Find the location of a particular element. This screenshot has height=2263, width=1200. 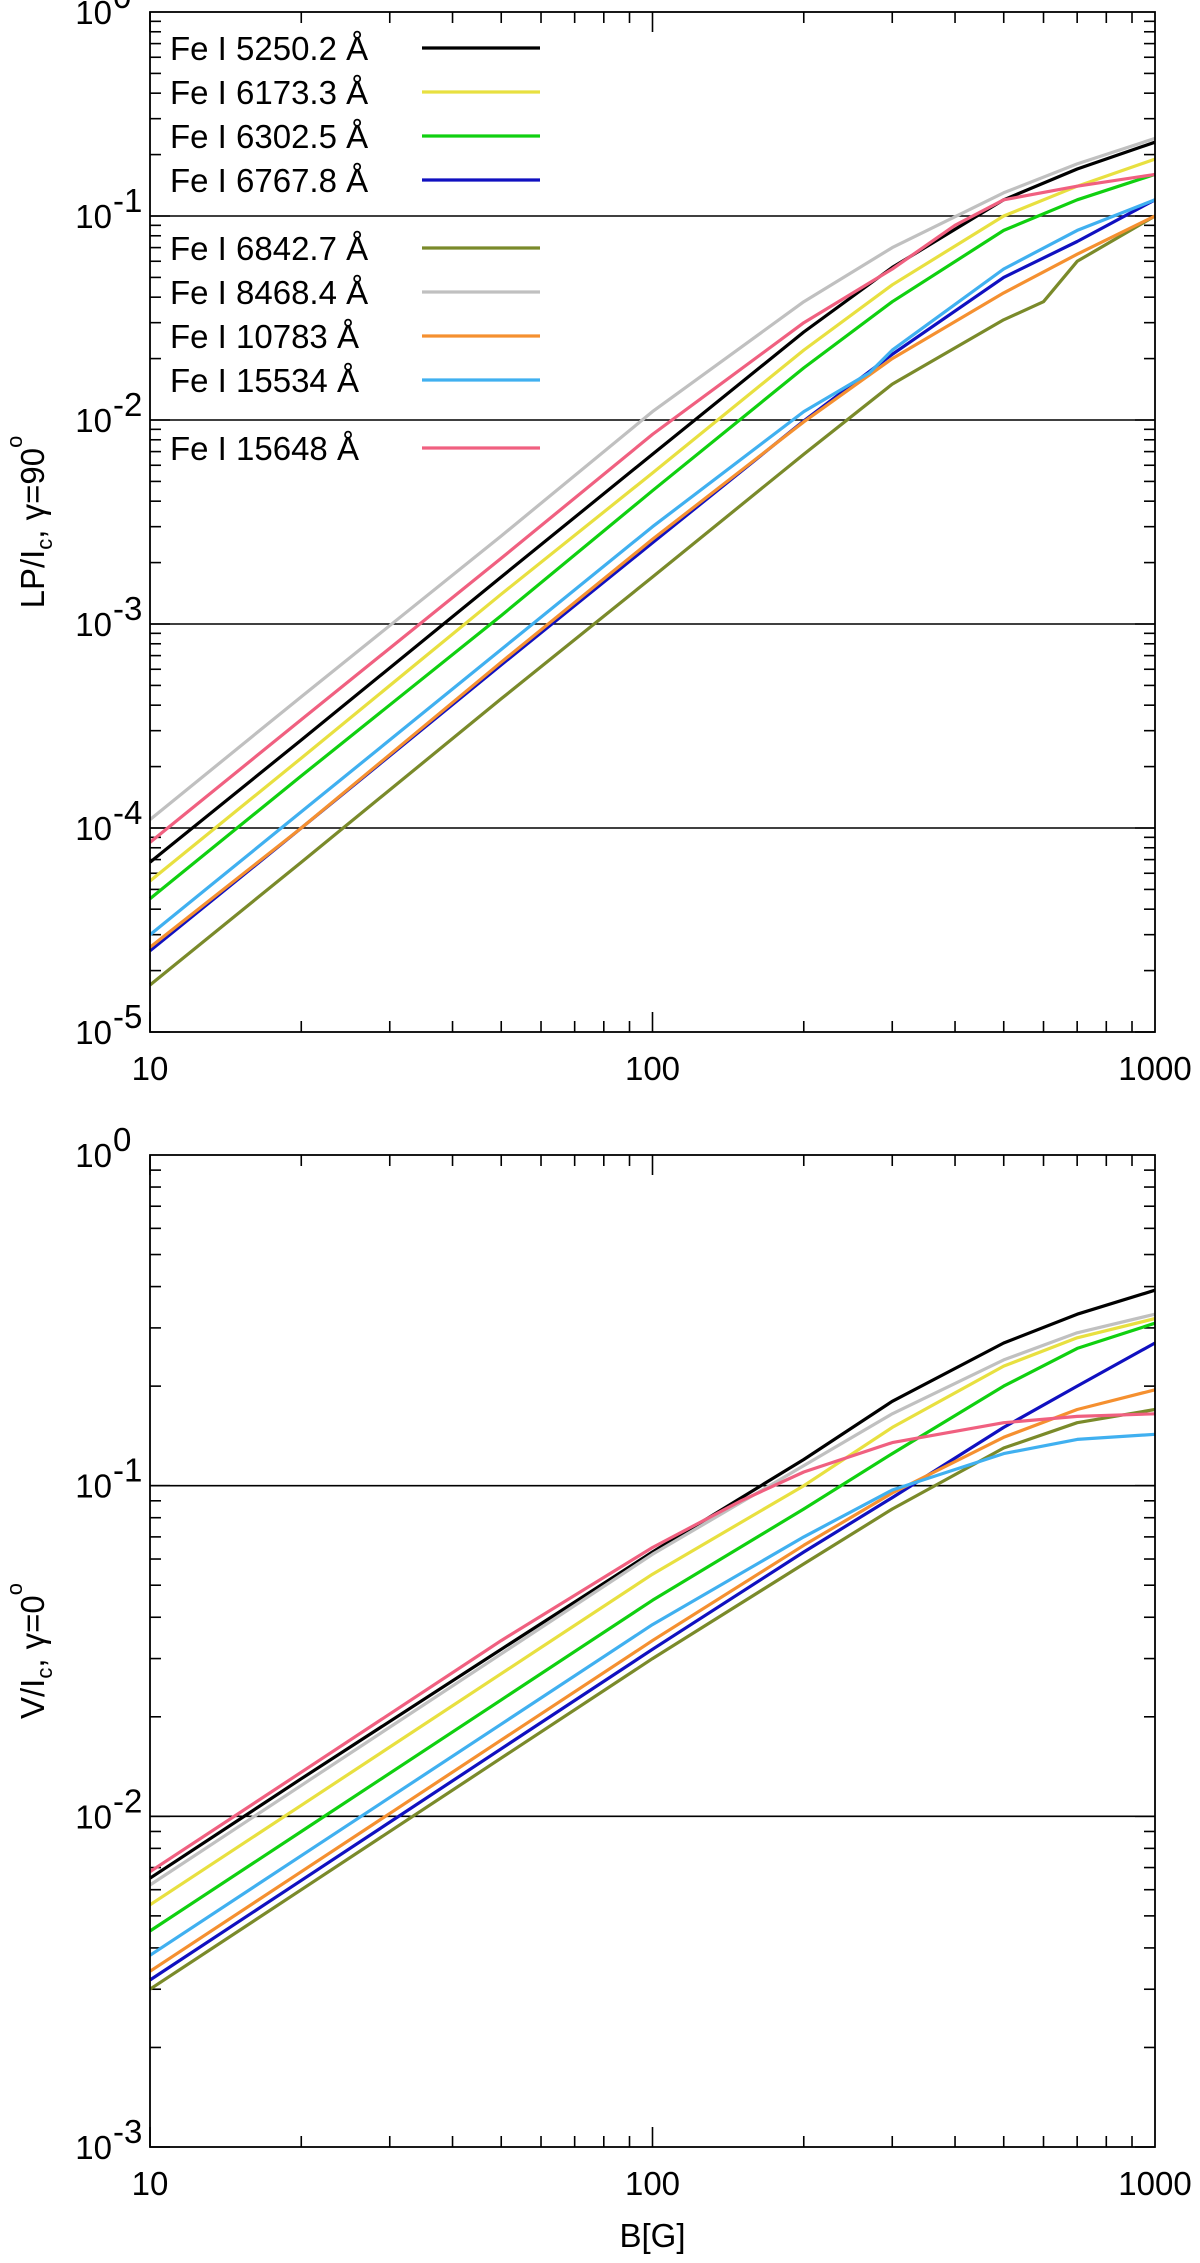

legend-item: Fe I 6302.5 Å is located at coordinates (355, 136).